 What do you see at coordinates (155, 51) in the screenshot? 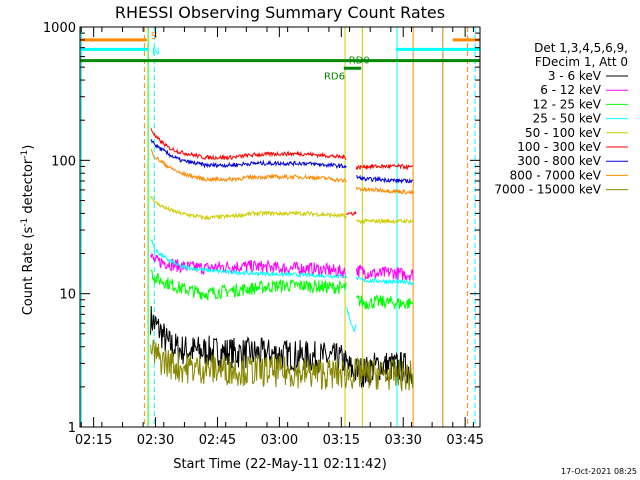
I see `attenuator-label: N` at bounding box center [155, 51].